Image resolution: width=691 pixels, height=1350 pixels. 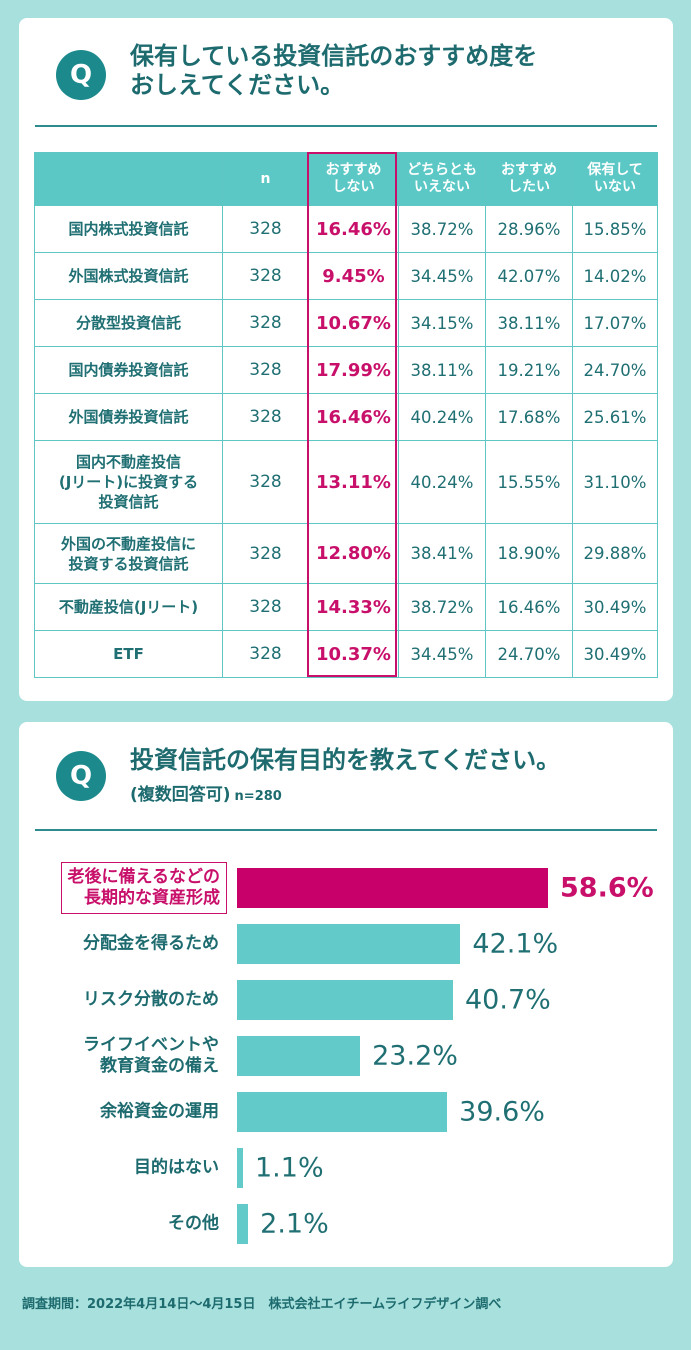 I want to click on table-row: 国内債券投資信託 328 17.99% 38.11% 19.21% 24.70%, so click(x=346, y=370).